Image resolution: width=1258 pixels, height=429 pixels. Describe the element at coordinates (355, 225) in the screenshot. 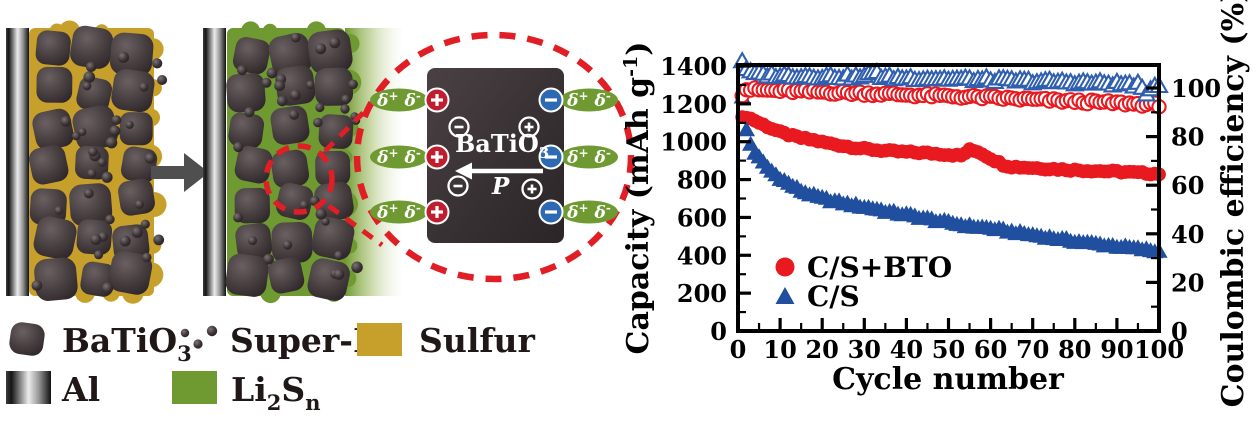

I see `zoom-leader-line` at that location.